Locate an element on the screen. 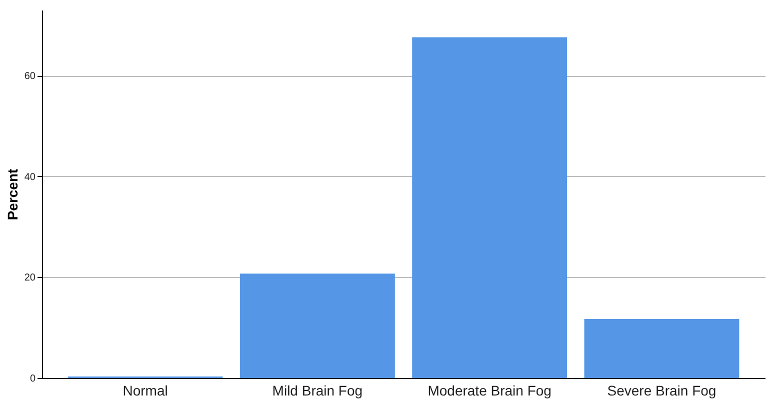 Image resolution: width=767 pixels, height=403 pixels. y-tick-label: 60 is located at coordinates (30, 76).